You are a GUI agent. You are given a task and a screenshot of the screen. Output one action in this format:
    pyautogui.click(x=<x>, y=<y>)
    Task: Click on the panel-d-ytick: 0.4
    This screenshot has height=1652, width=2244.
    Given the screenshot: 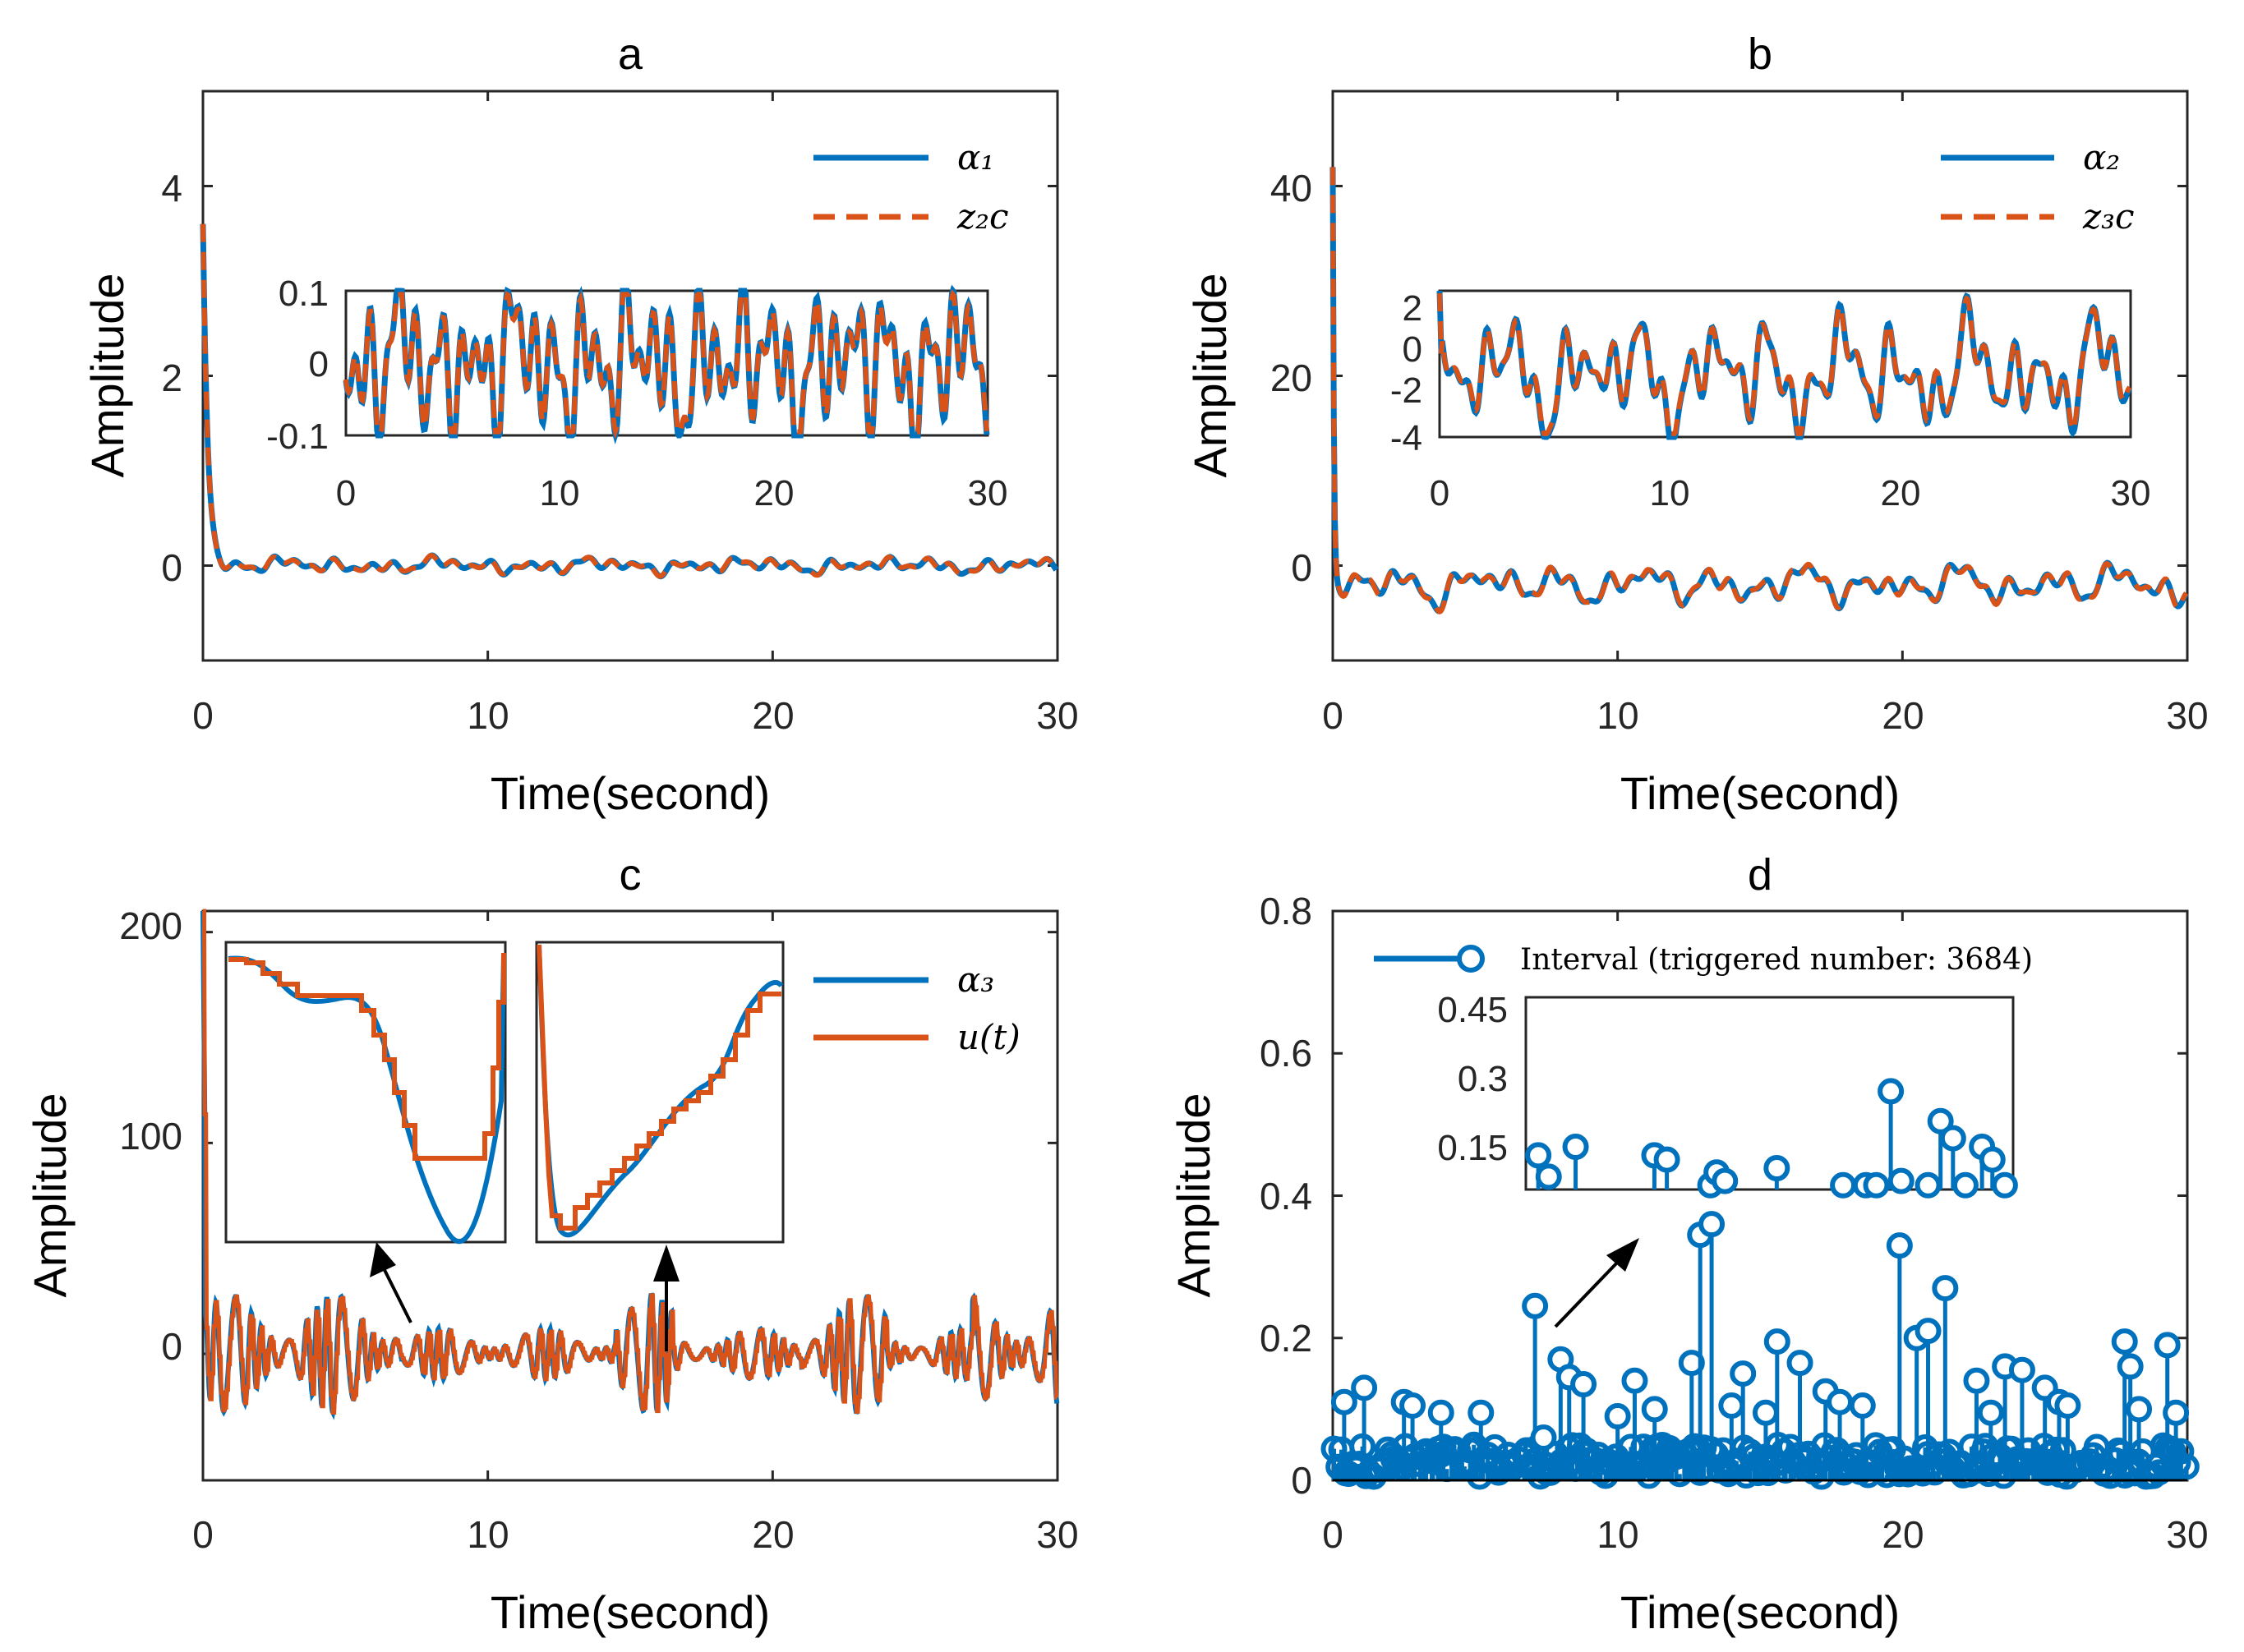 What is the action you would take?
    pyautogui.click(x=1286, y=1196)
    